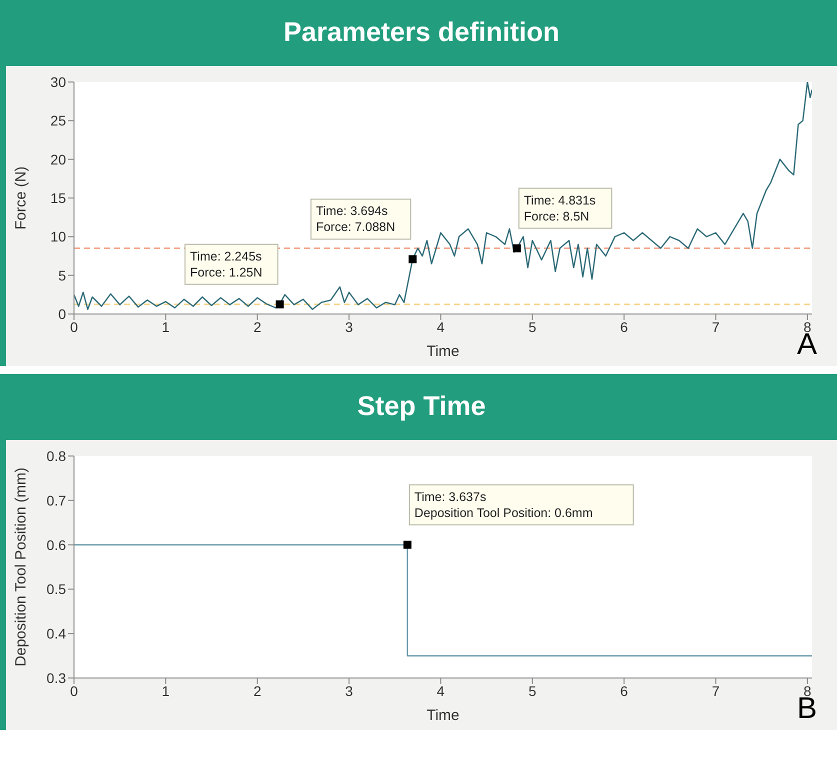 The height and width of the screenshot is (776, 837). I want to click on y-tick-label: 0.7, so click(56, 500).